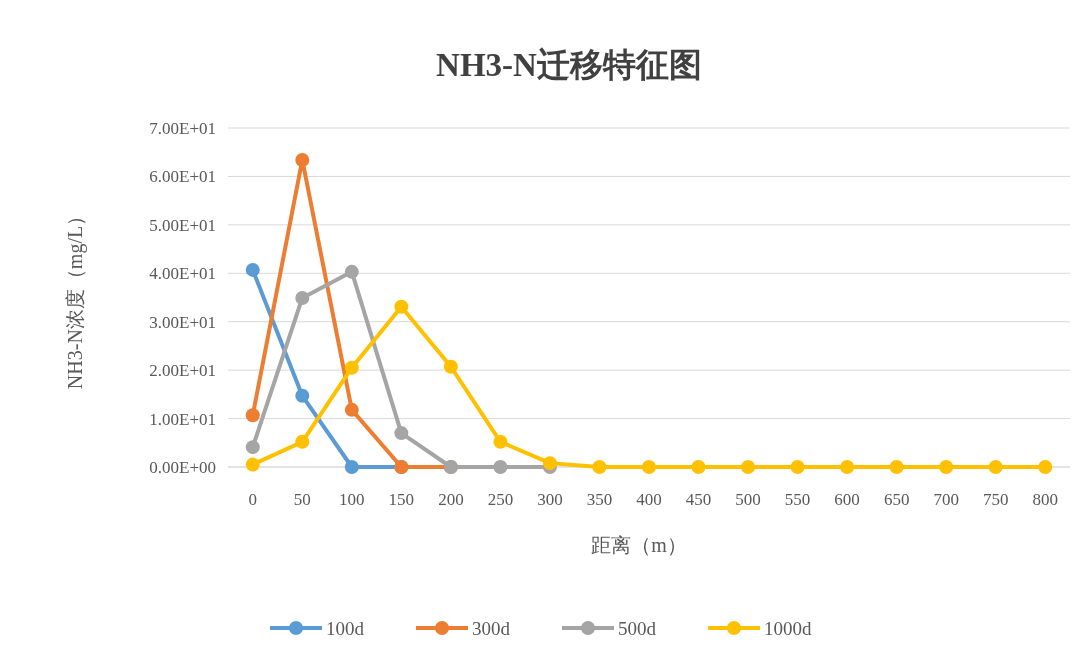  I want to click on y-tick-label: 7.00E+01, so click(182, 128).